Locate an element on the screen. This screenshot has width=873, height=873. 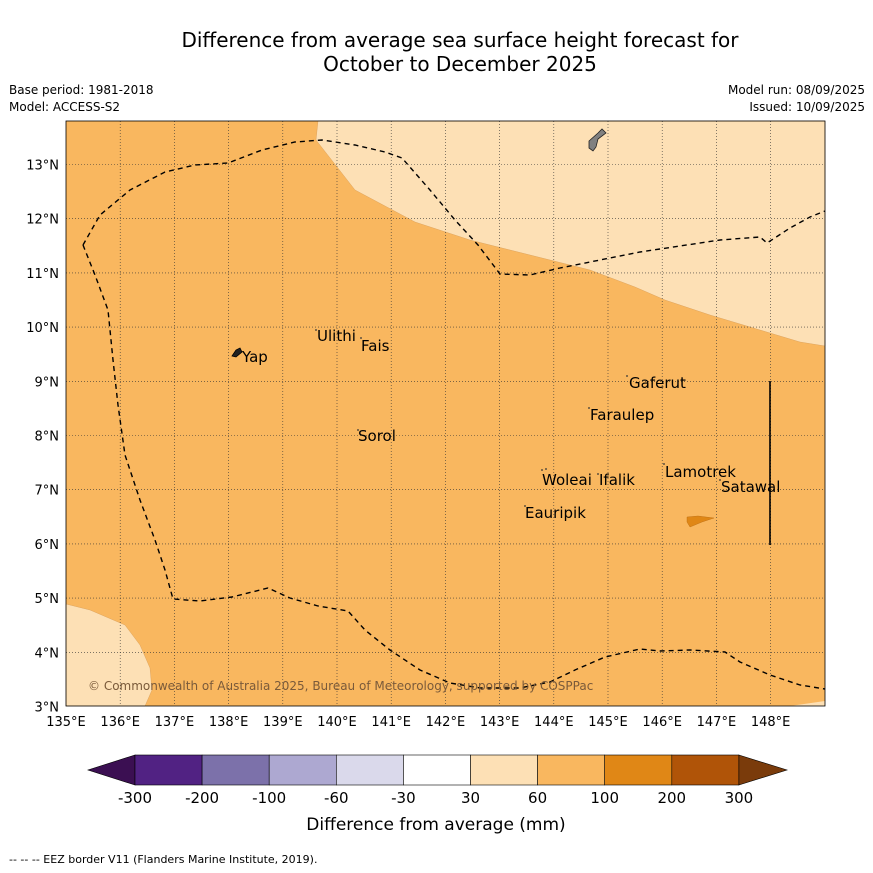
lon-tick-label: 135°E is located at coordinates (66, 722).